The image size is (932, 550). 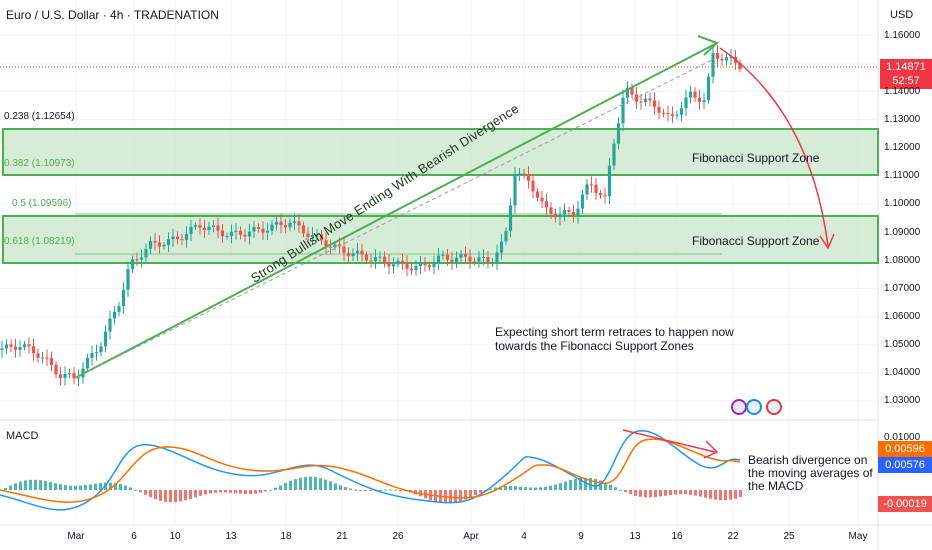 I want to click on x-tick: 9, so click(x=581, y=536).